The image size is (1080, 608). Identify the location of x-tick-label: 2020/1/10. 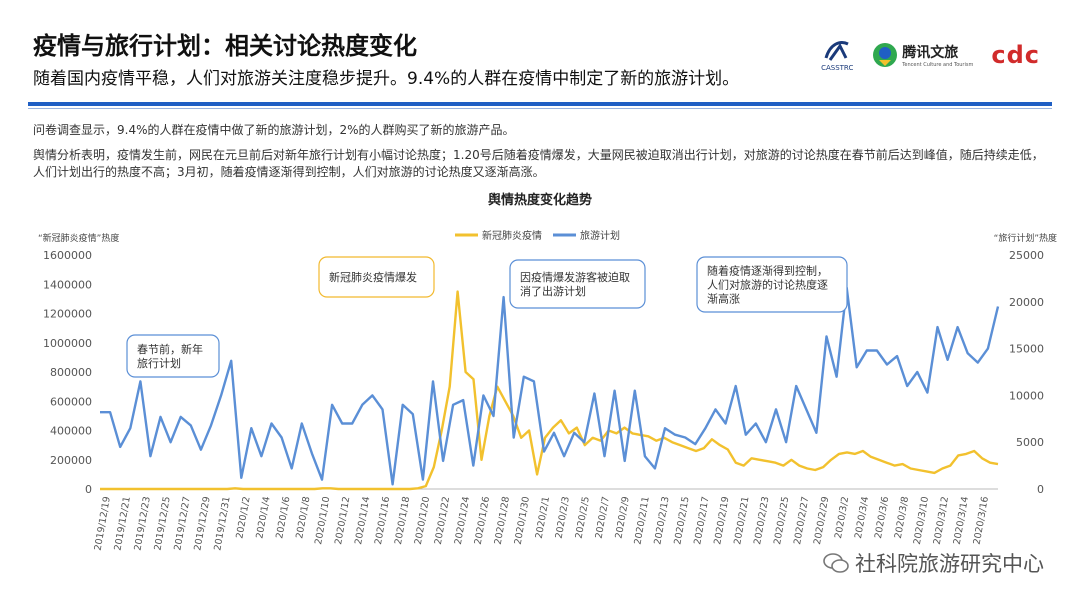
(322, 521).